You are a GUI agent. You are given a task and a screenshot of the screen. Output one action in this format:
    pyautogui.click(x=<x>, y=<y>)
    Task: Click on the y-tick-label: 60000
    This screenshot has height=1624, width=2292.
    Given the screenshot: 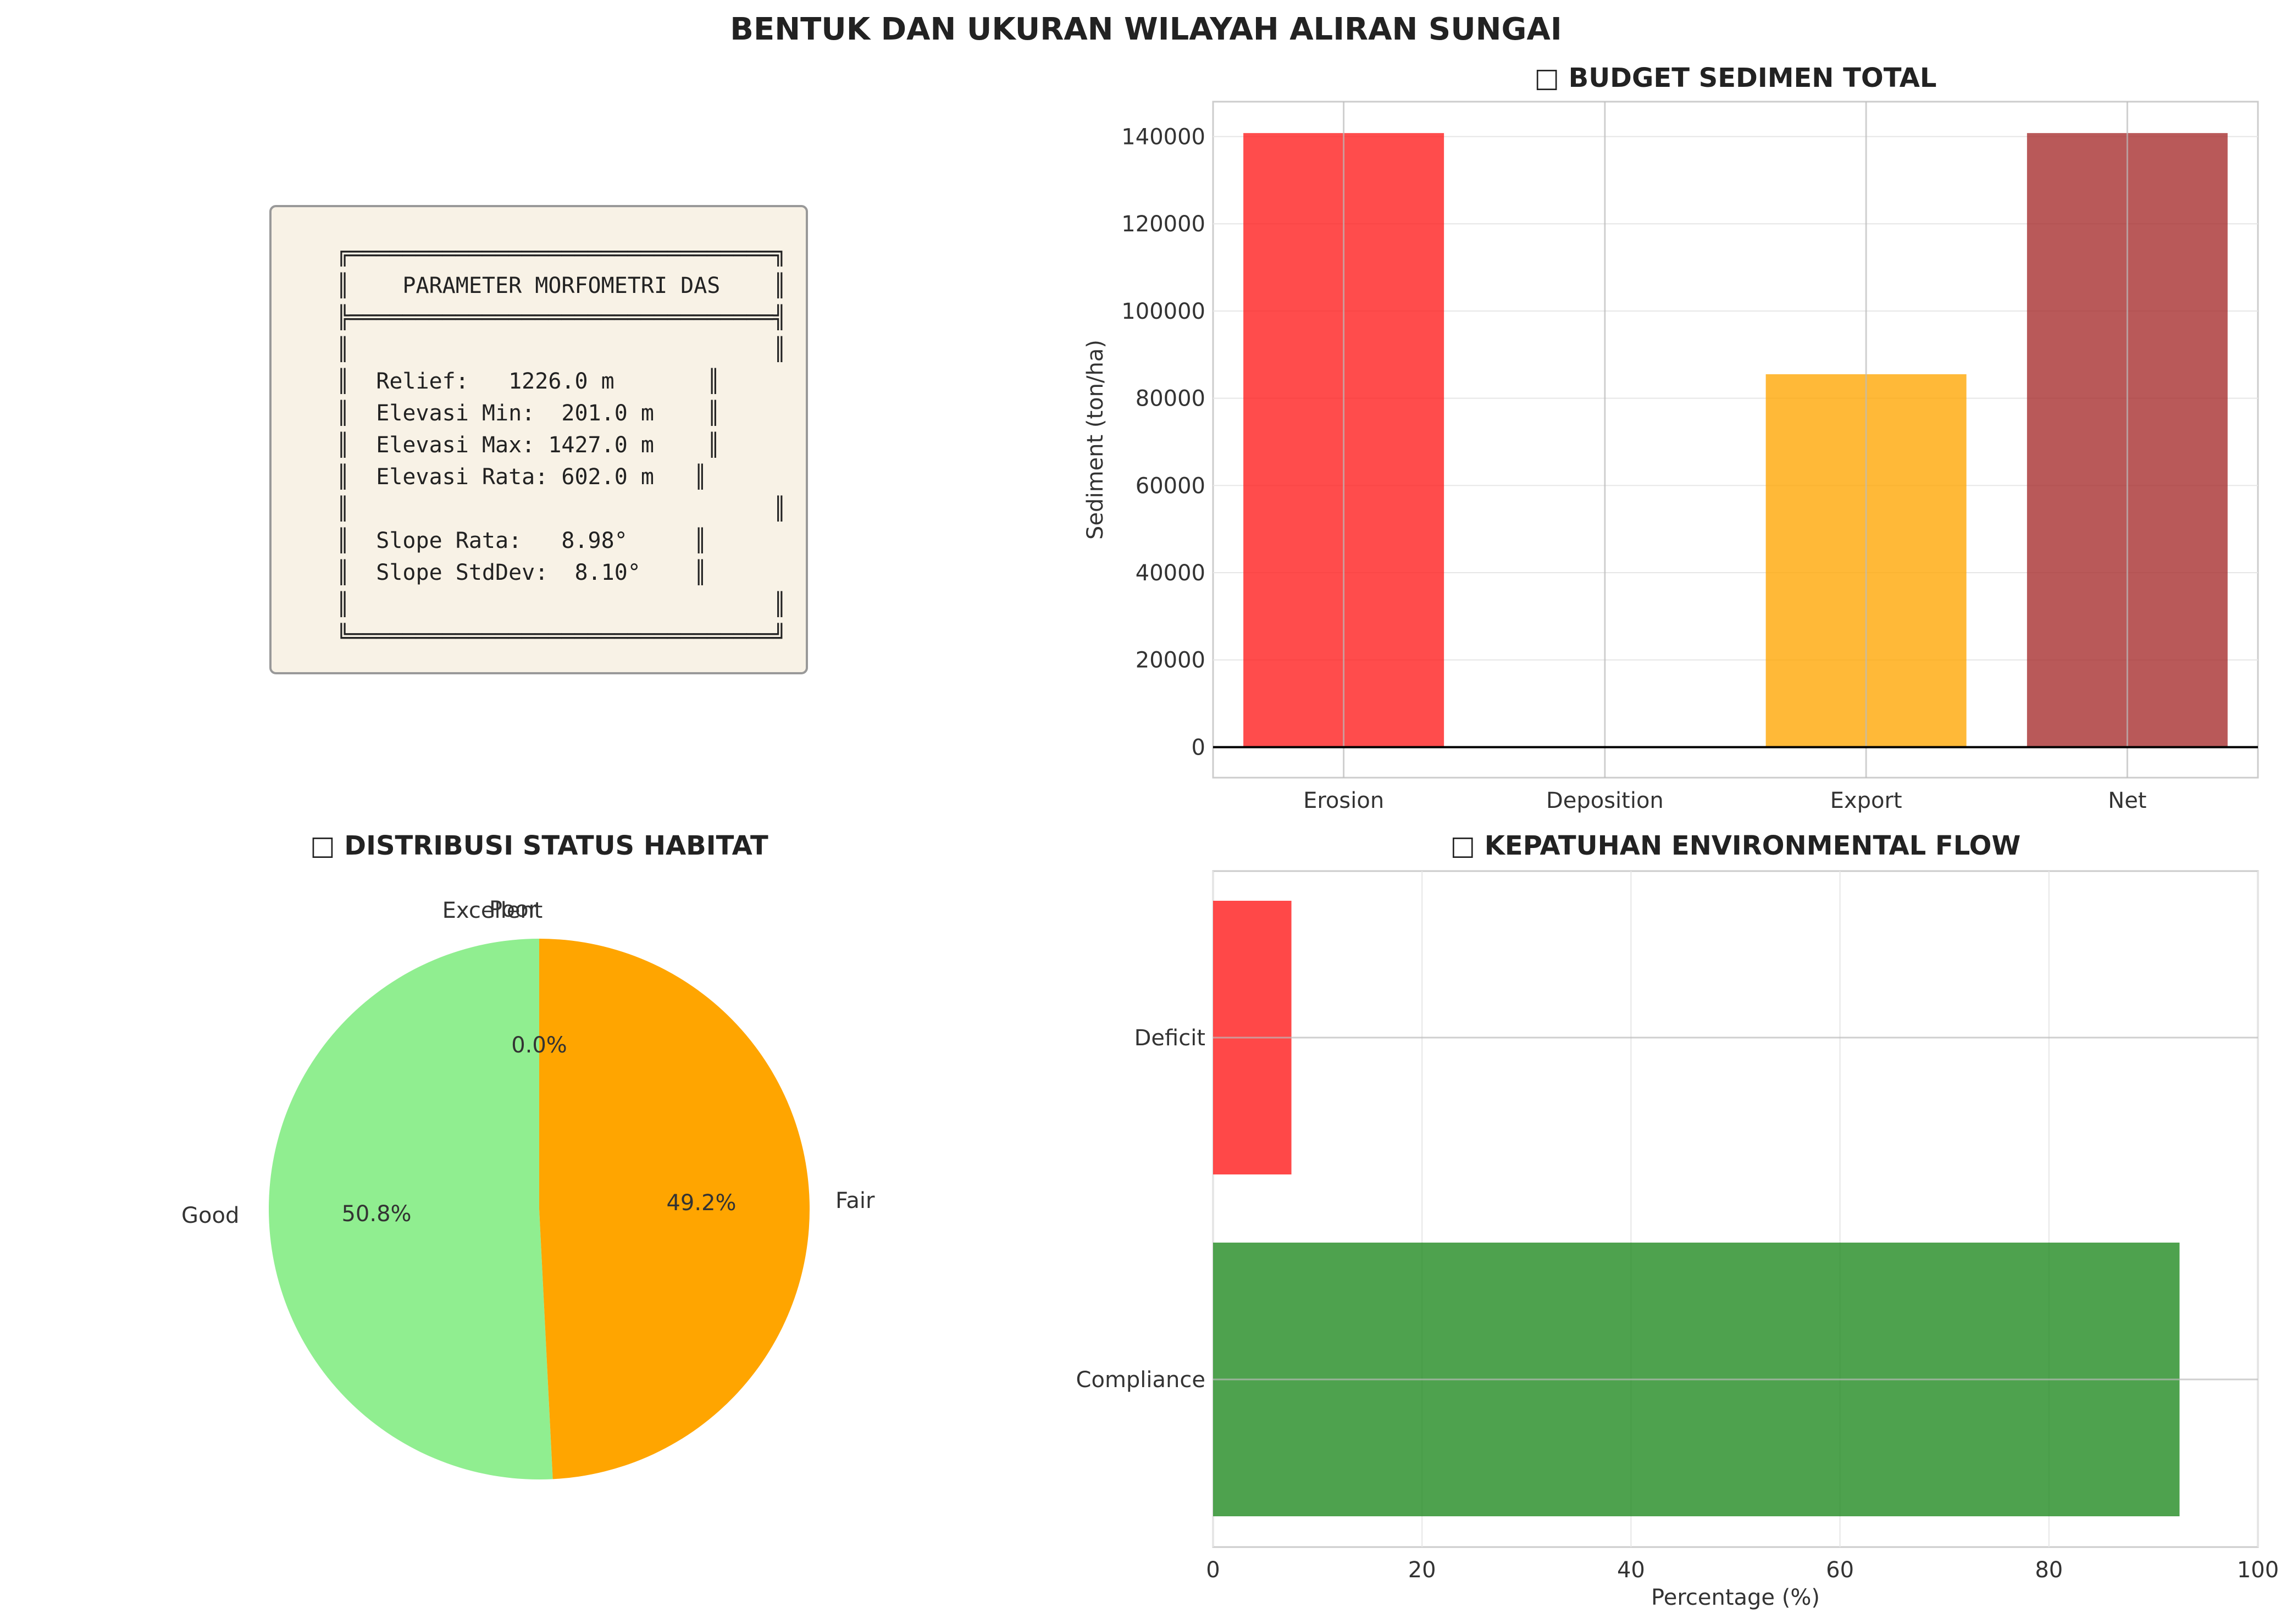 What is the action you would take?
    pyautogui.click(x=1170, y=485)
    